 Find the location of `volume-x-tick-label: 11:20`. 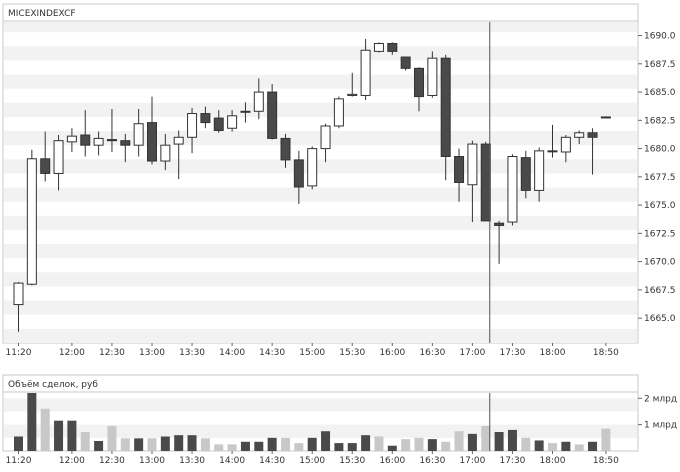

volume-x-tick-label: 11:20 is located at coordinates (19, 461).